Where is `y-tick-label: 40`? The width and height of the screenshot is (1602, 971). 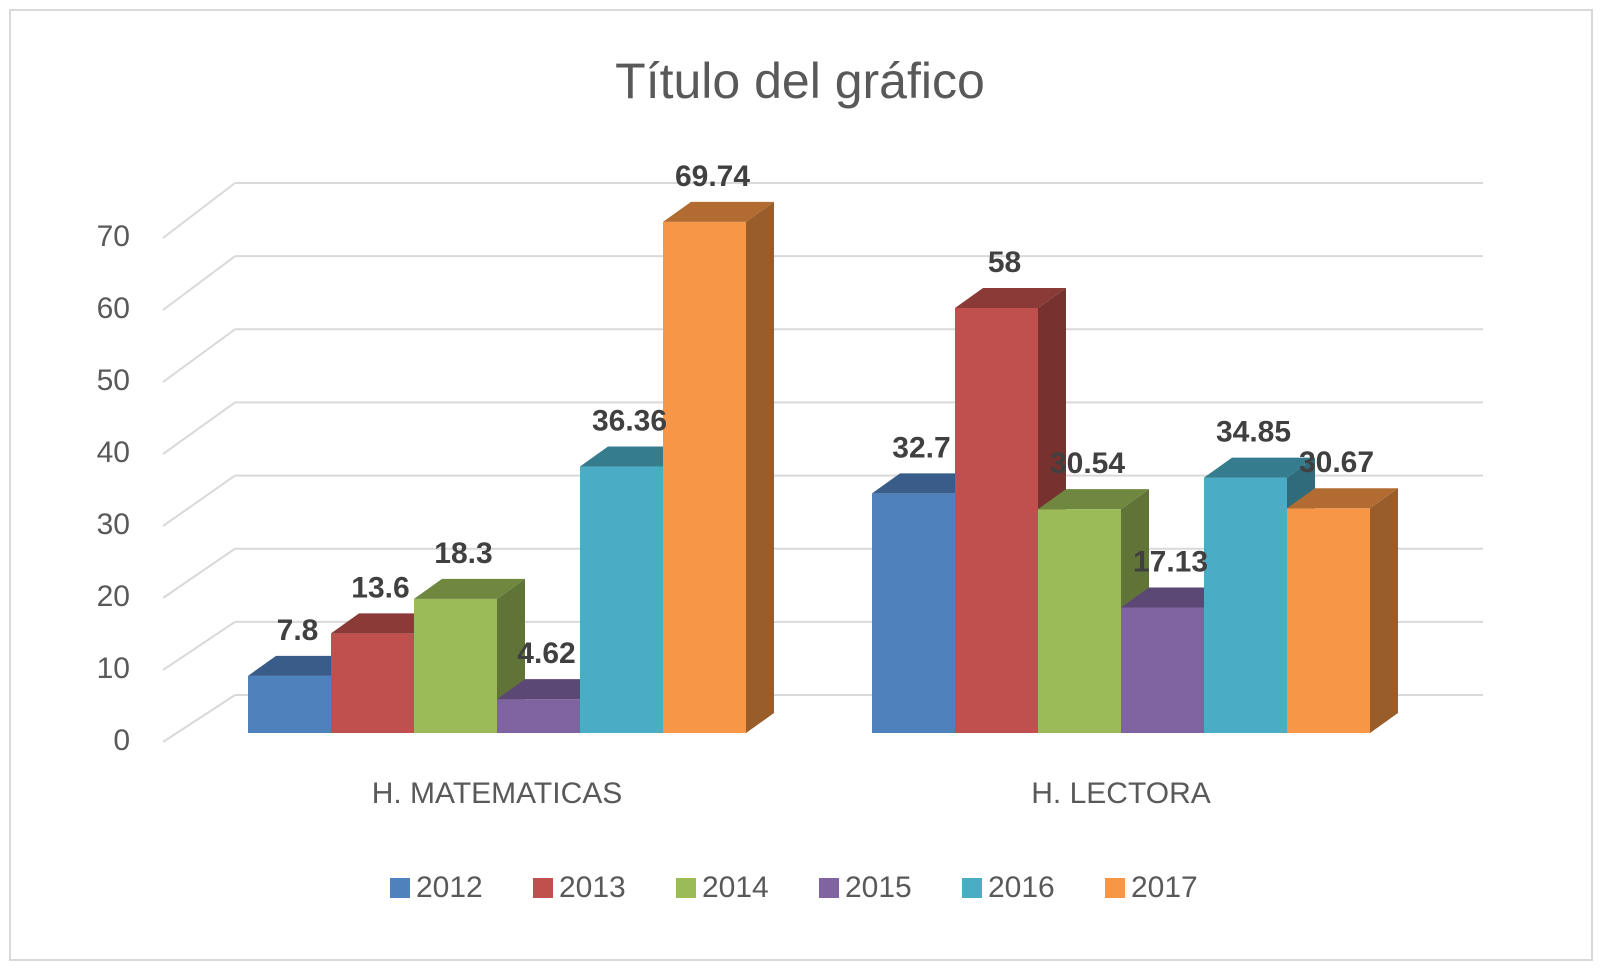
y-tick-label: 40 is located at coordinates (113, 452).